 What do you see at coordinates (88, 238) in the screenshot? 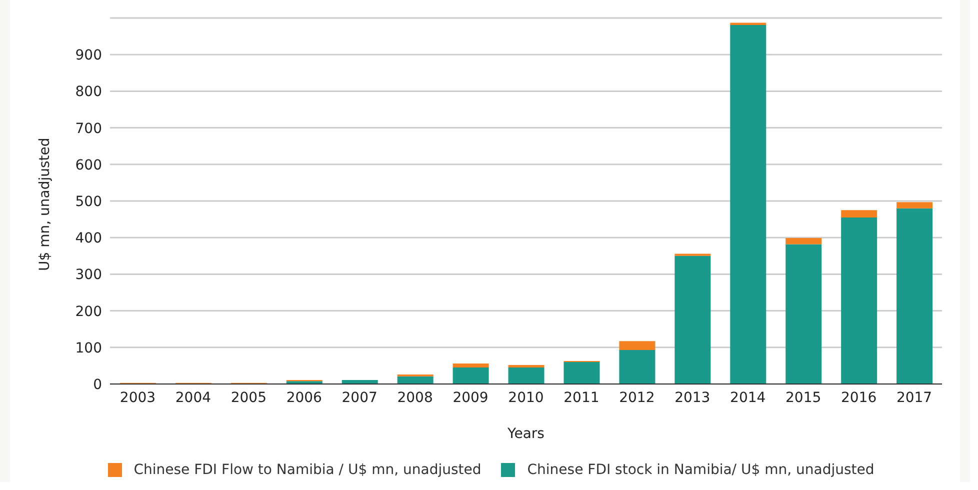
I see `y-tick-label: 400` at bounding box center [88, 238].